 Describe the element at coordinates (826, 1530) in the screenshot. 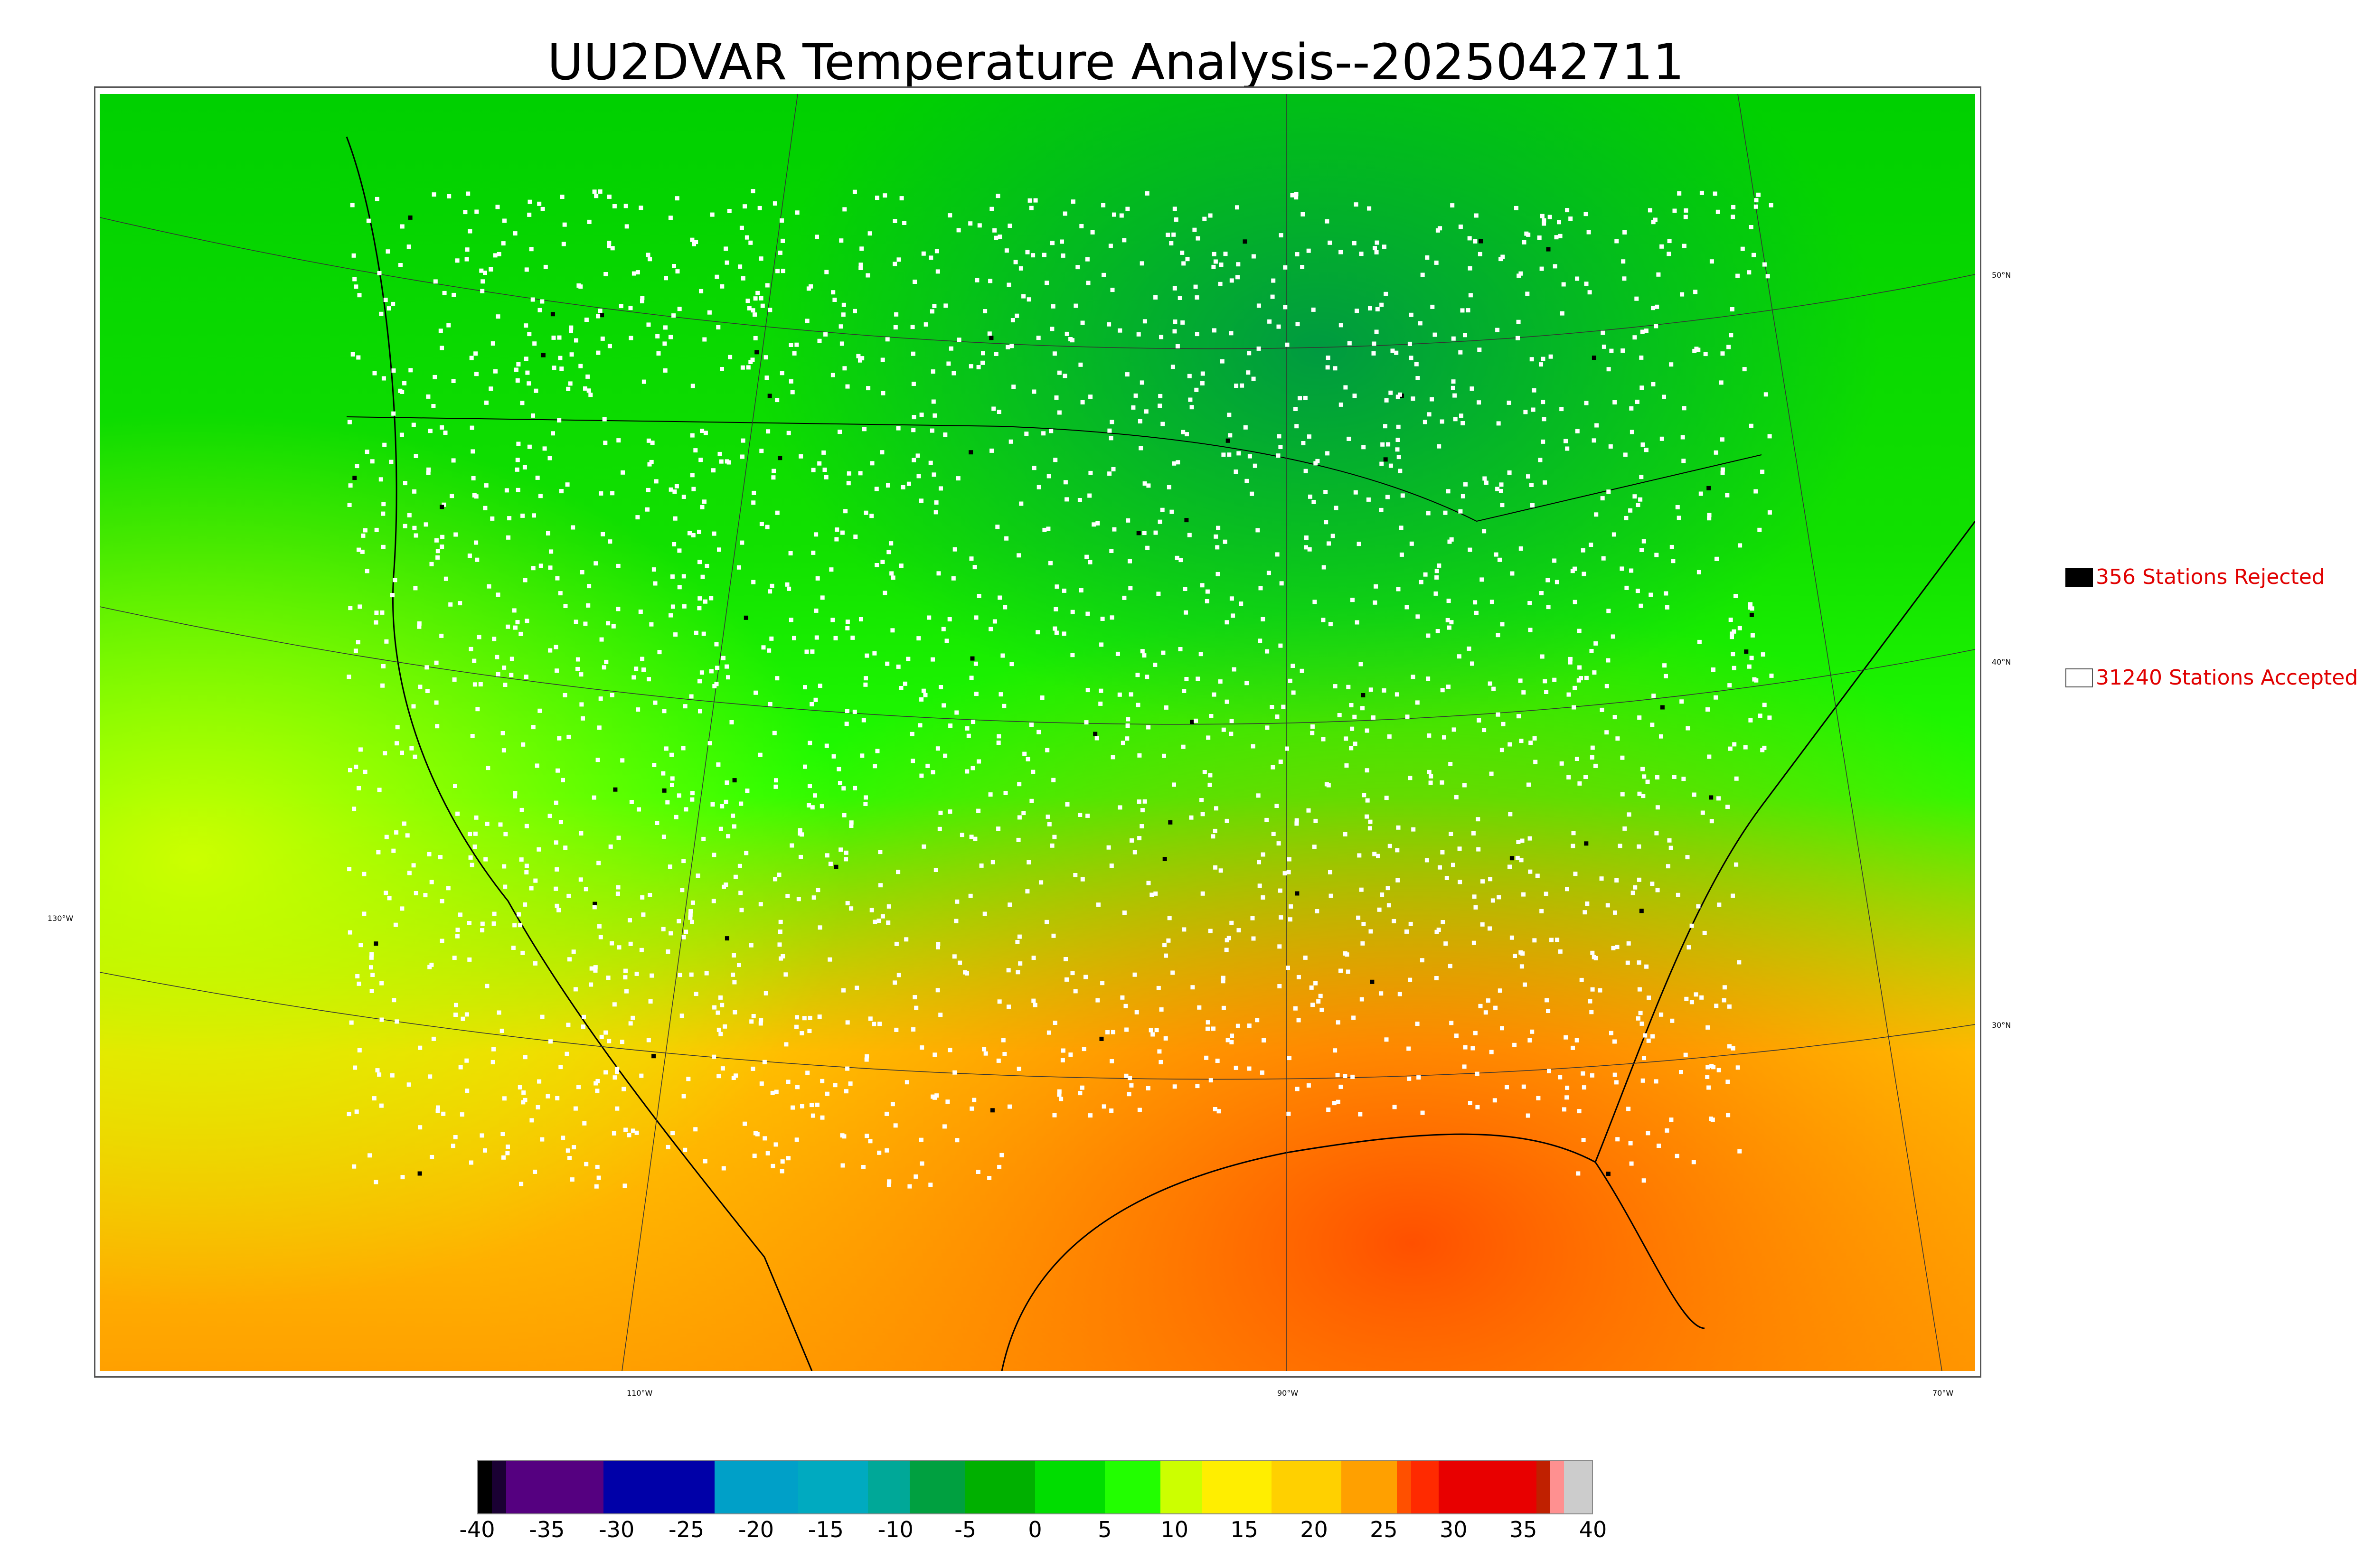

I see `colorbar-tick-label: -15` at that location.